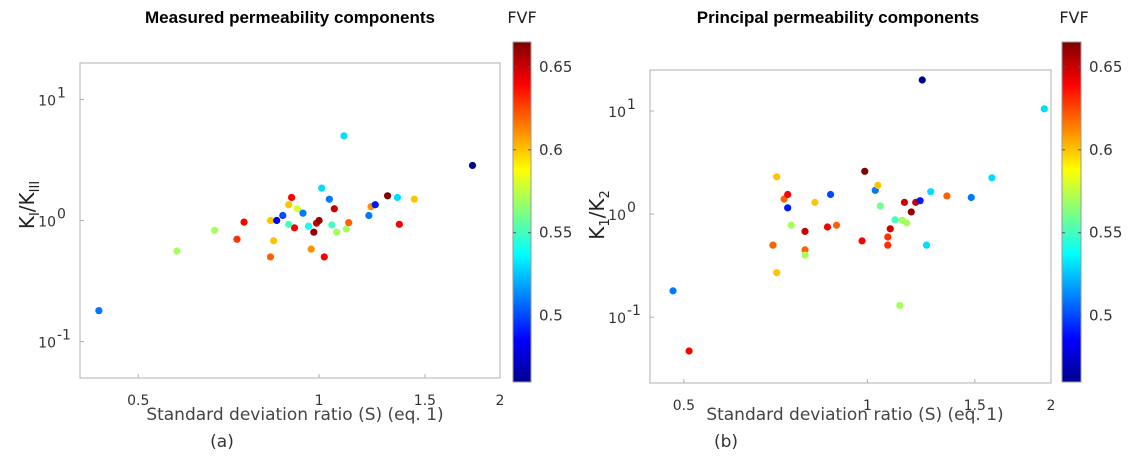 This screenshot has height=470, width=1129. What do you see at coordinates (975, 406) in the screenshot?
I see `panel-b-xtick-label: 1.5` at bounding box center [975, 406].